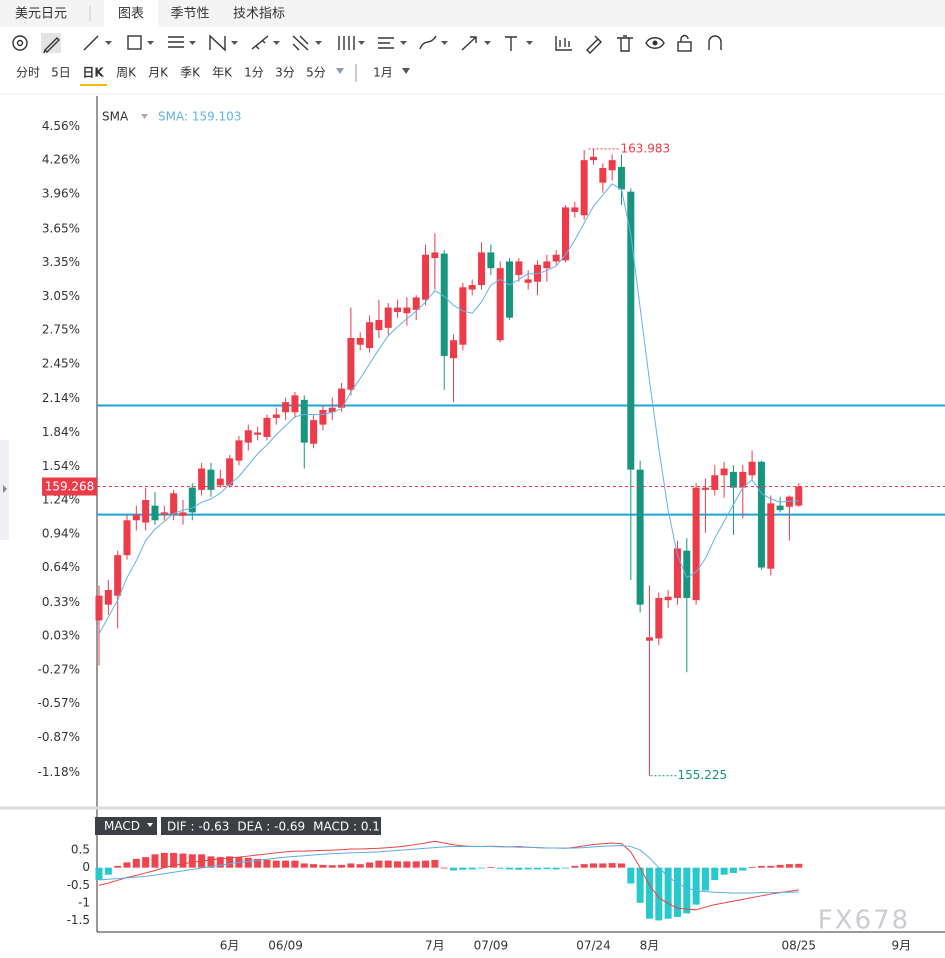 The image size is (945, 958). Describe the element at coordinates (41, 14) in the screenshot. I see `symbol: 美元日元` at that location.